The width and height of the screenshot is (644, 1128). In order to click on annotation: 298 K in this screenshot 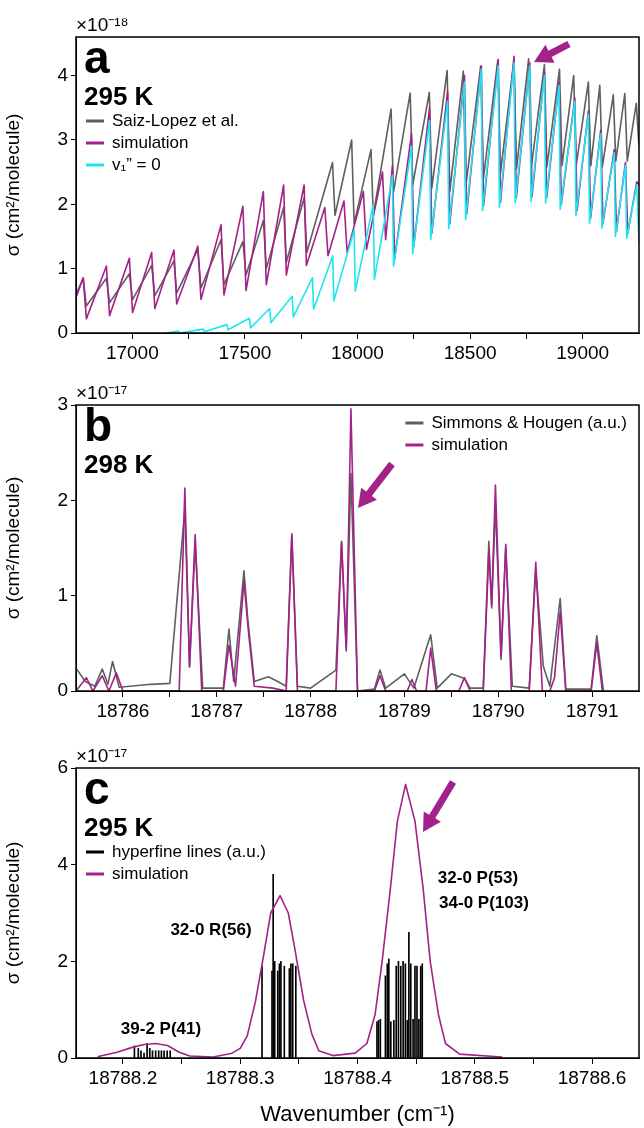, I will do `click(119, 464)`.